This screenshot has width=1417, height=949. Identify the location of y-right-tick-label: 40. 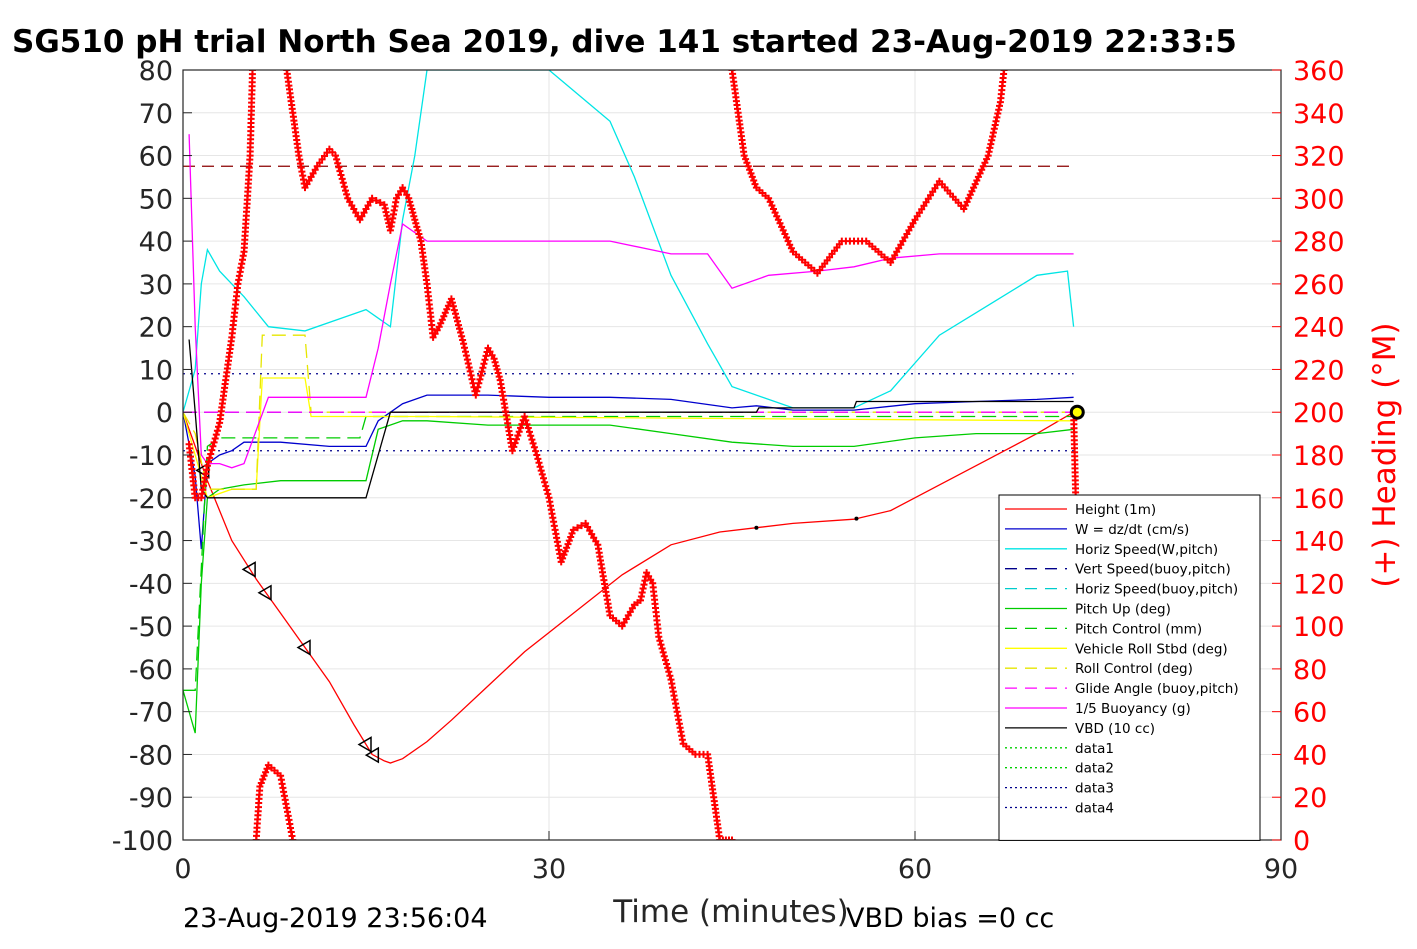
(1310, 755).